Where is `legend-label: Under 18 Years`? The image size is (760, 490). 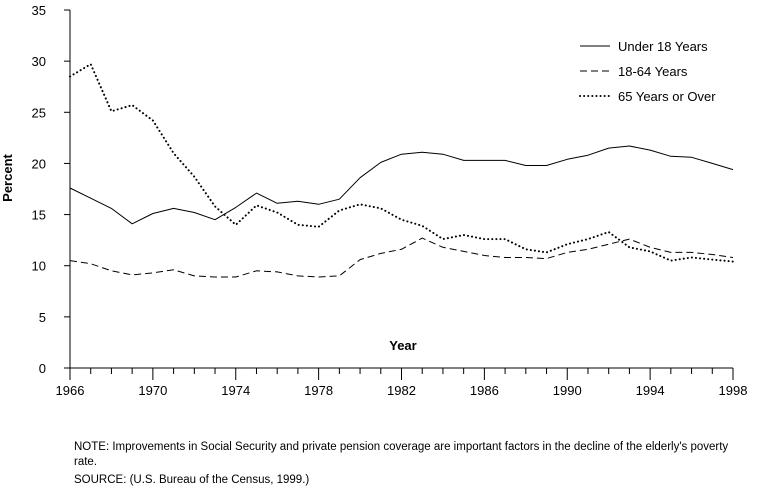
legend-label: Under 18 Years is located at coordinates (663, 46).